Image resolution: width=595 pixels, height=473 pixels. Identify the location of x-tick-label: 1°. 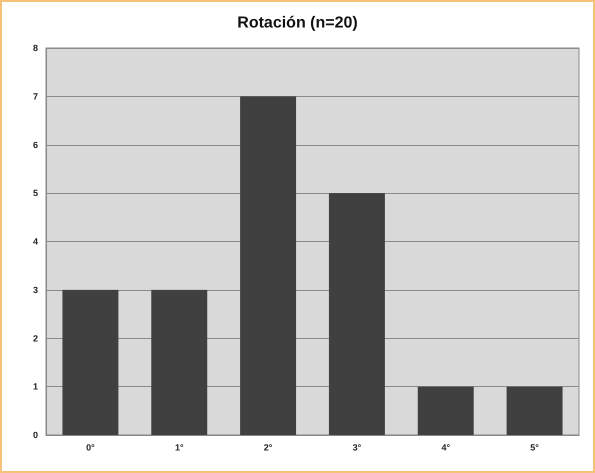
(179, 447).